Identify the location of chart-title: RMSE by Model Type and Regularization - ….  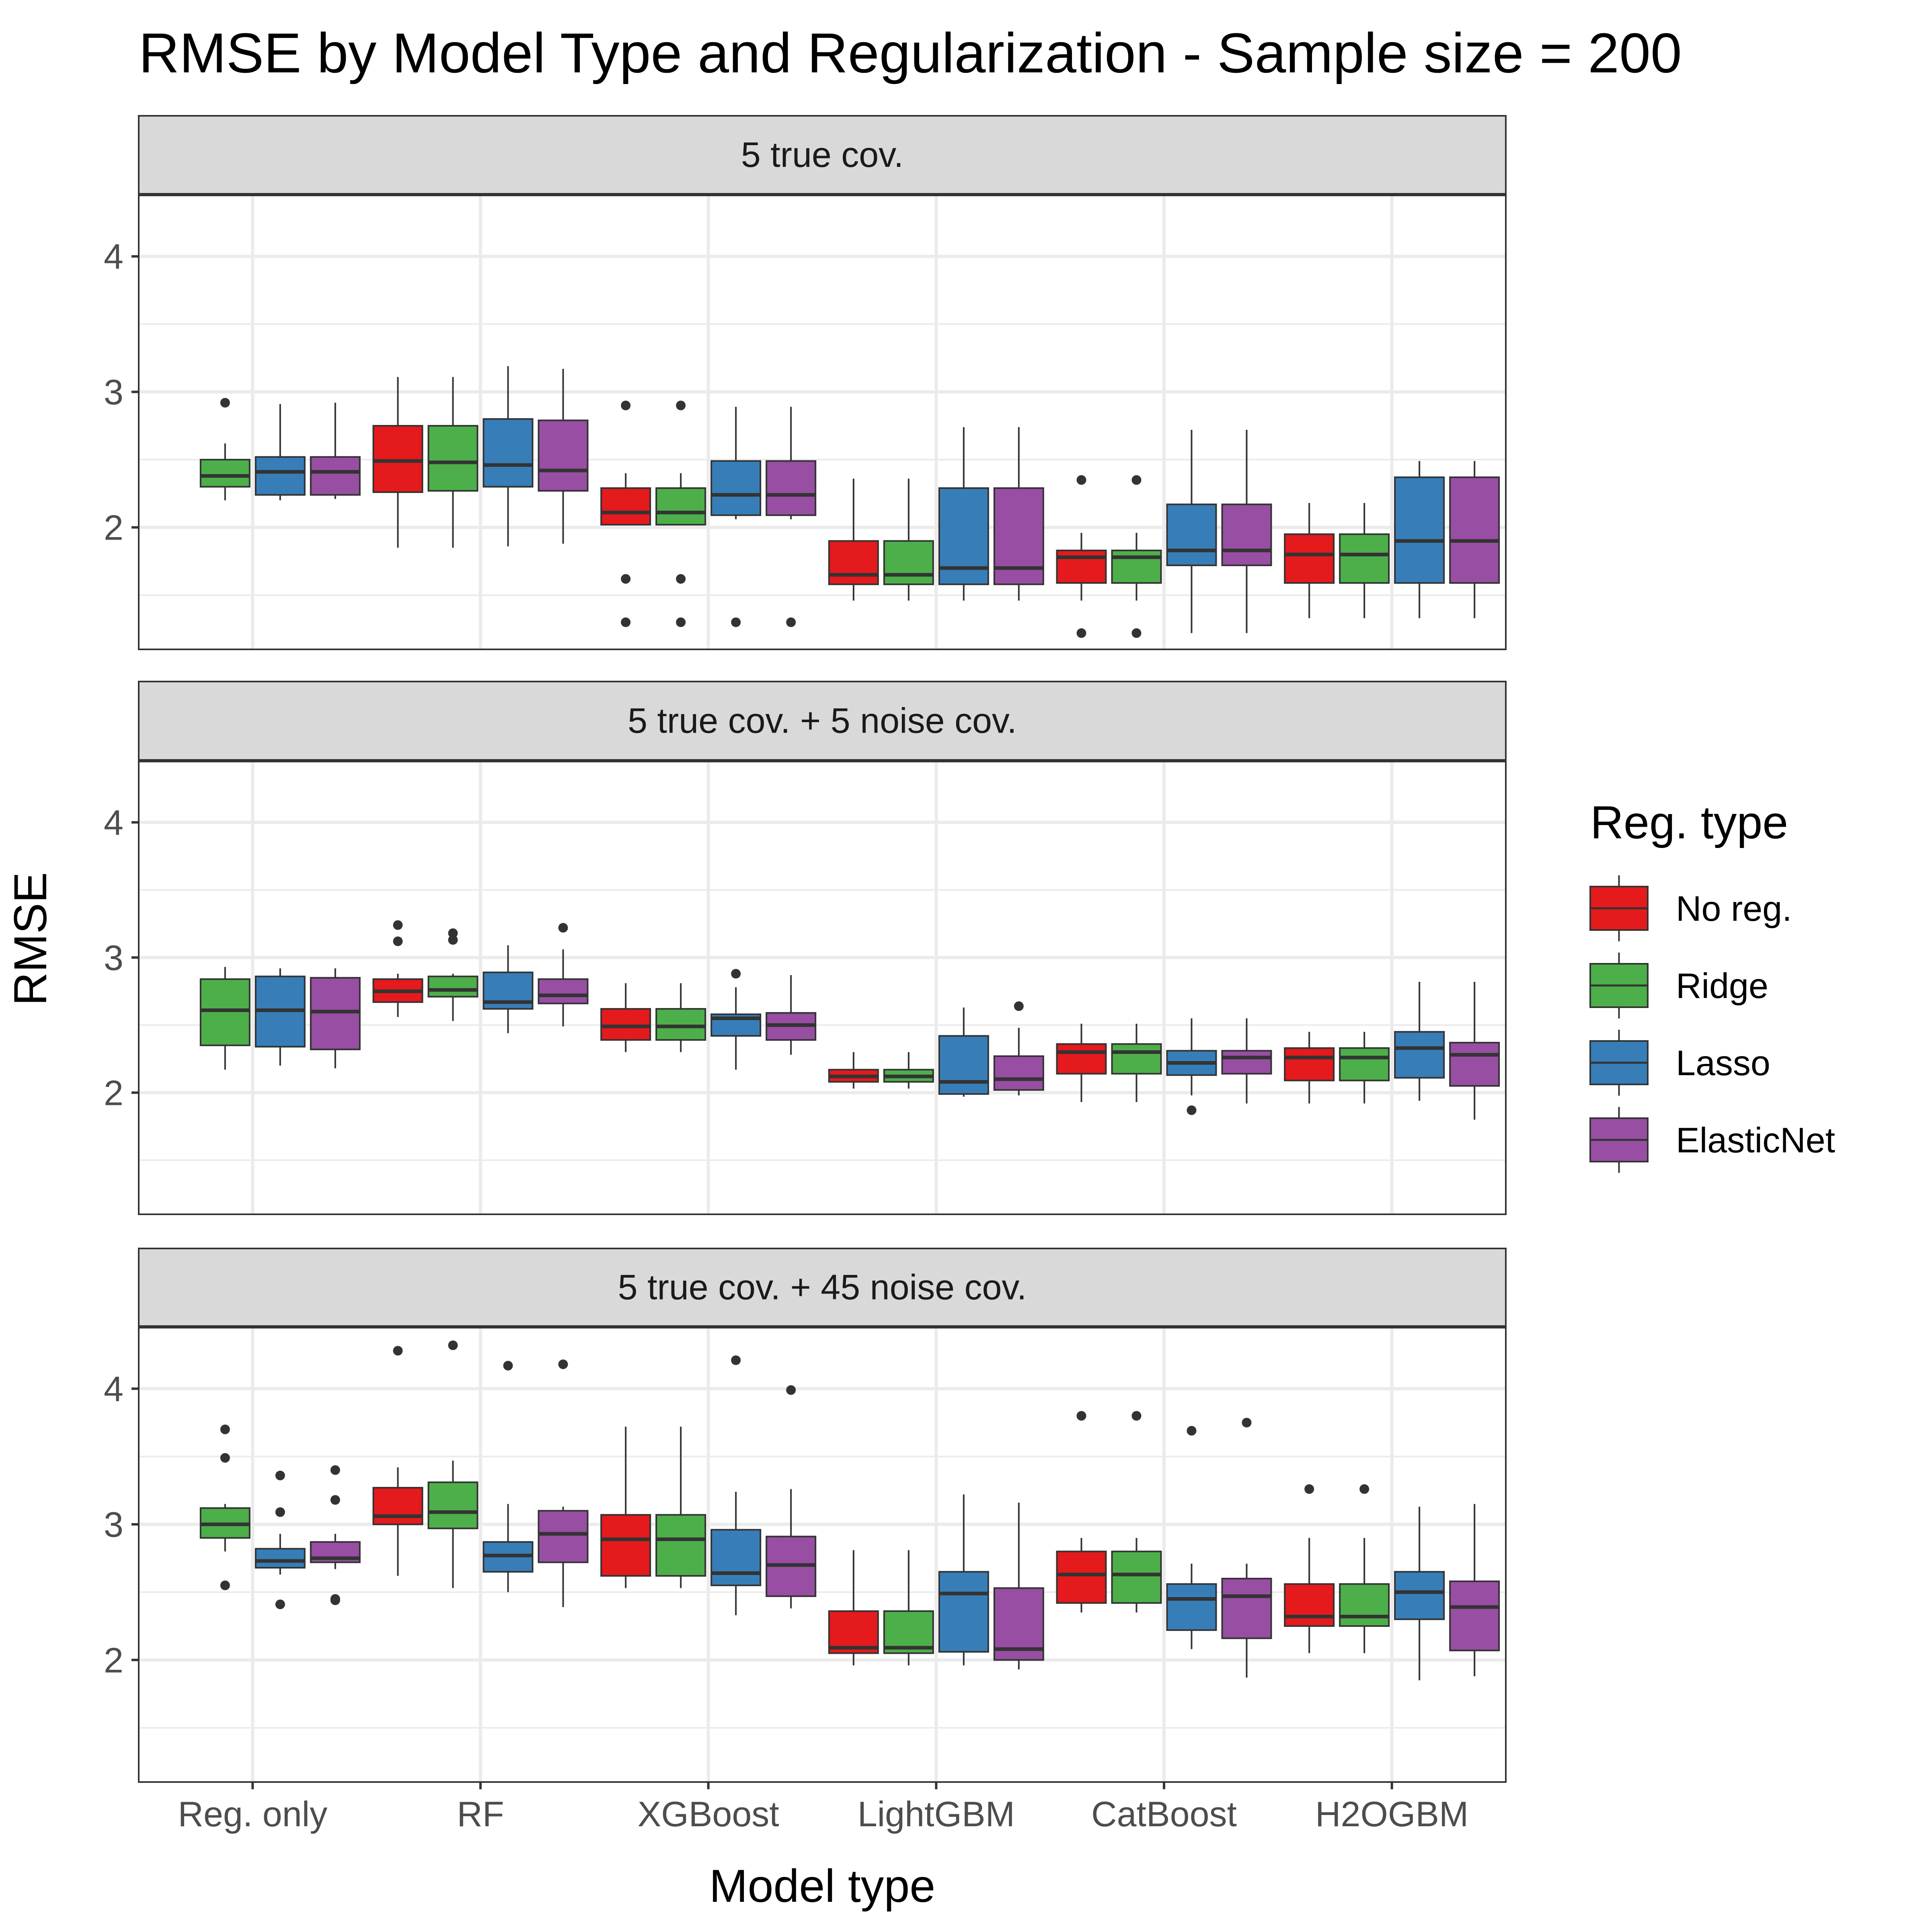
(911, 52).